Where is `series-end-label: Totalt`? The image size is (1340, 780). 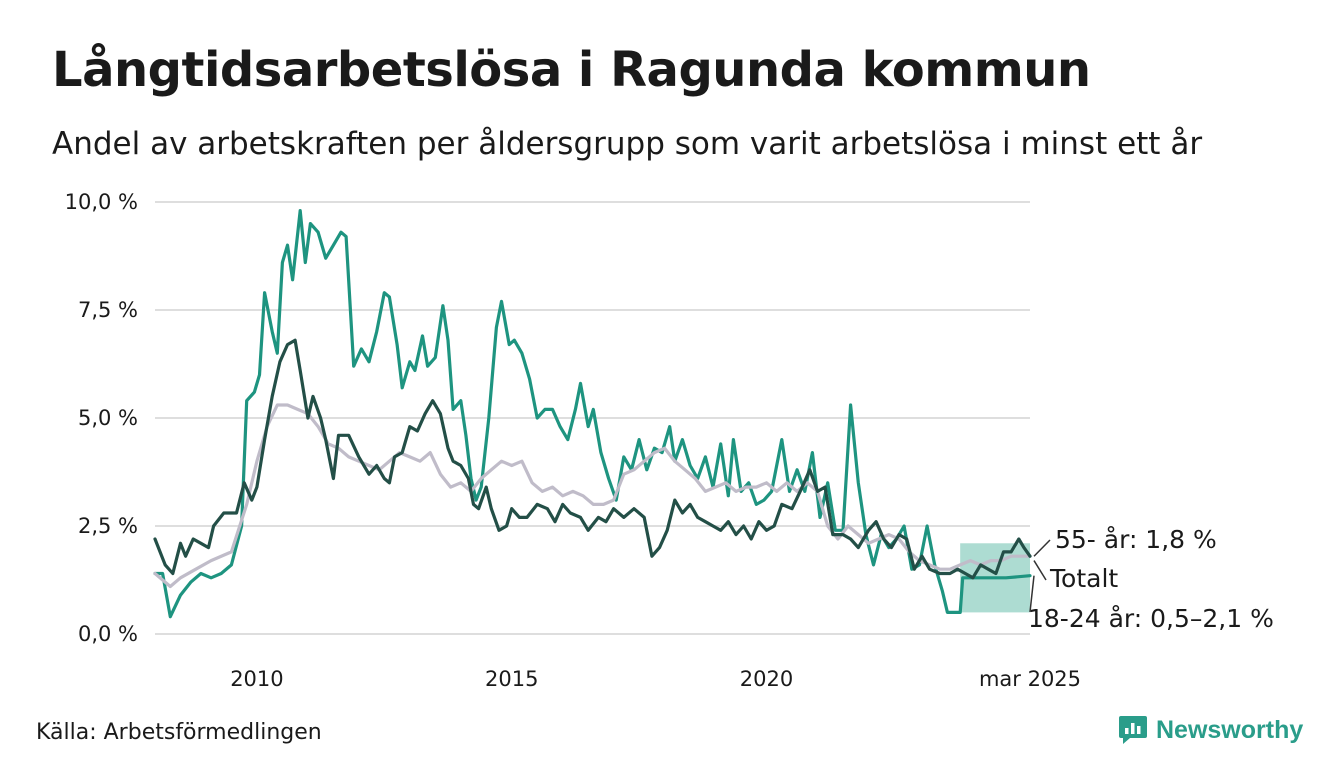
series-end-label: Totalt is located at coordinates (1083, 578).